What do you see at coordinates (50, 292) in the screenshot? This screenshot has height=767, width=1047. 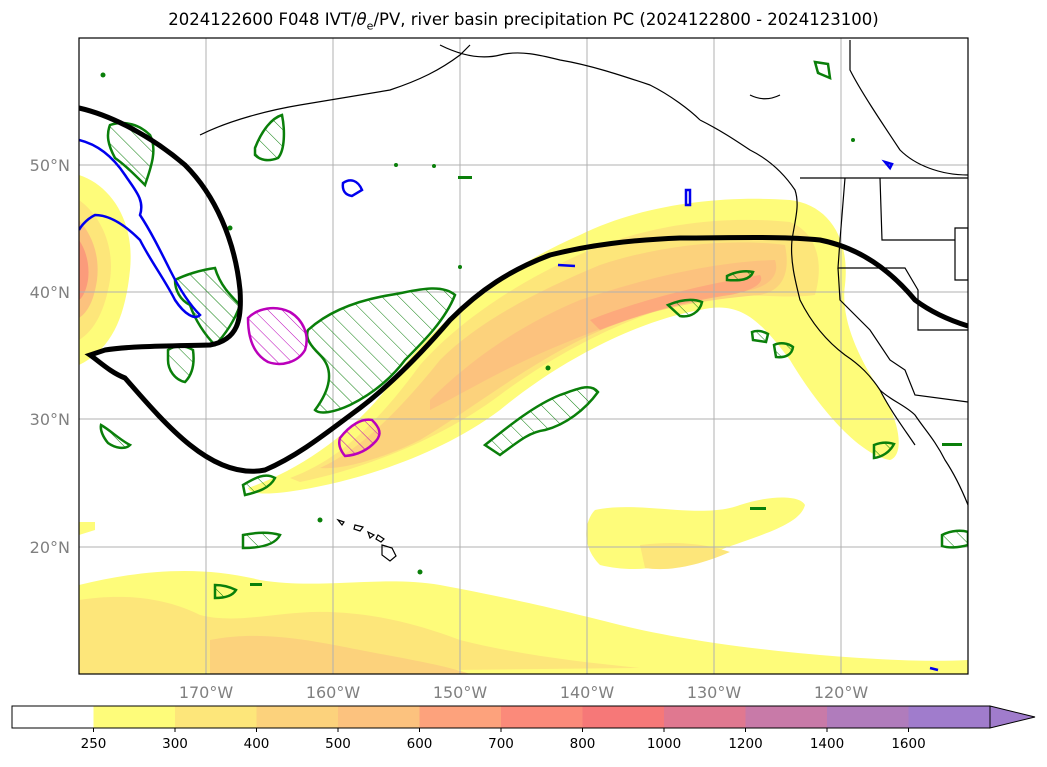 I see `lat-label: 40°N` at bounding box center [50, 292].